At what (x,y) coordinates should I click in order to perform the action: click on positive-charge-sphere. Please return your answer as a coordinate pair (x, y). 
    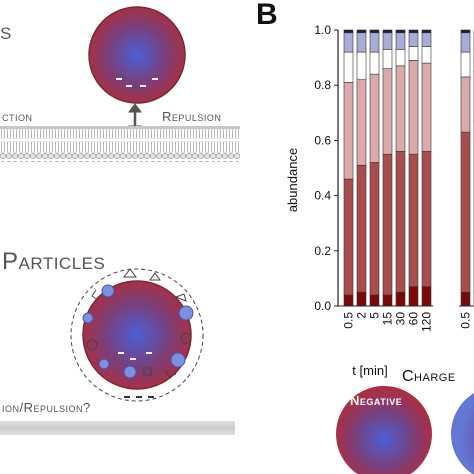
    Looking at the image, I should click on (462, 433).